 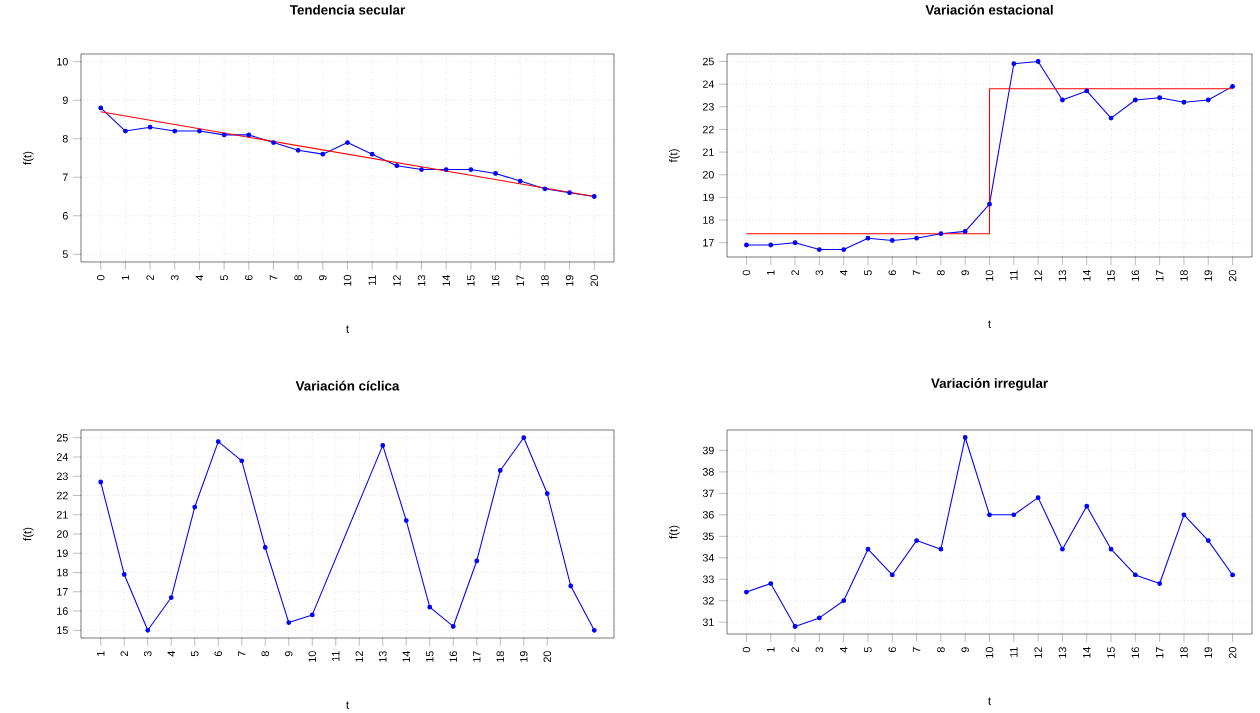 I want to click on y-tick-label: 6, so click(x=65, y=215).